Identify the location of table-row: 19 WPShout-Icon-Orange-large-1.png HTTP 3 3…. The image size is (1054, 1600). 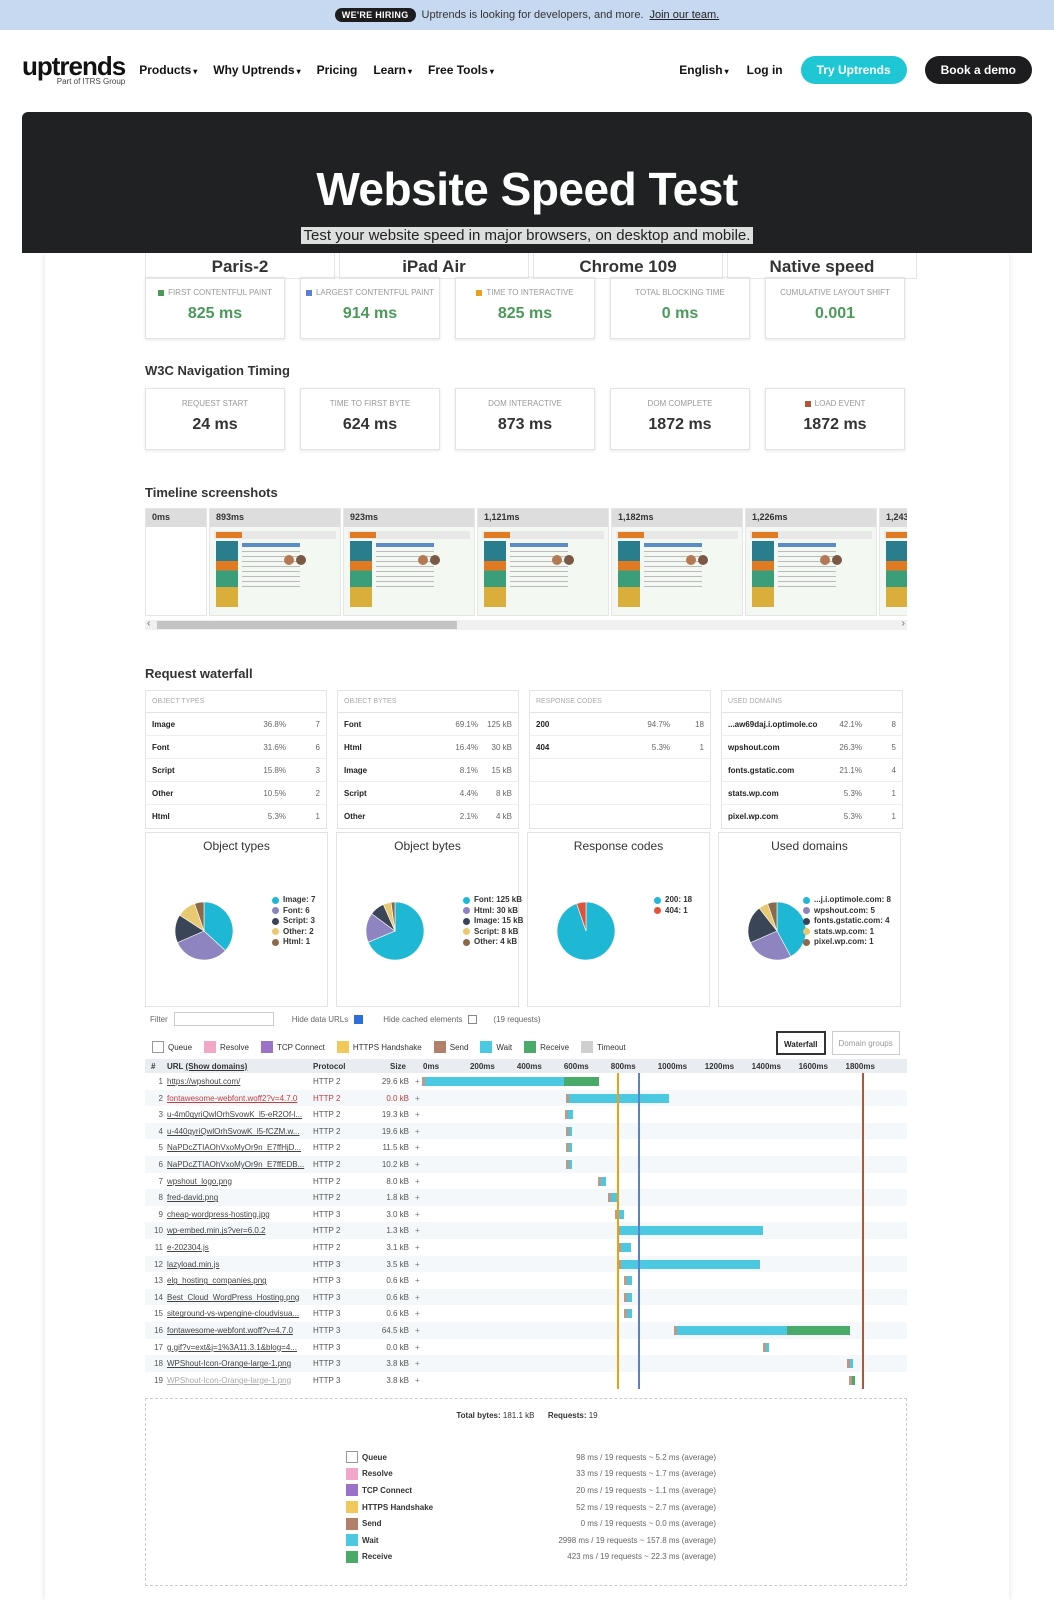
(526, 1380).